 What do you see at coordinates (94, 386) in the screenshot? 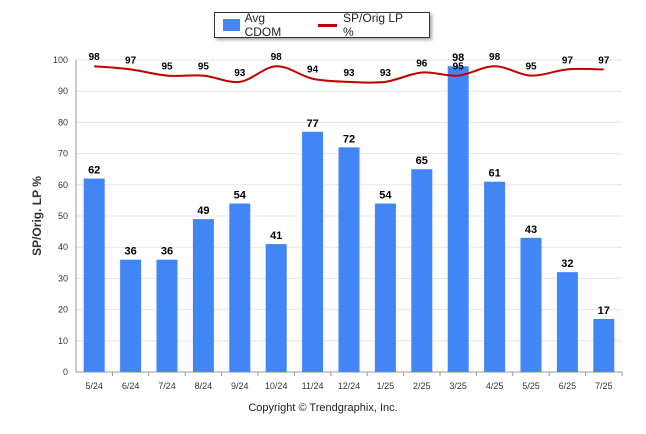
I see `x-tick-label: 5/24` at bounding box center [94, 386].